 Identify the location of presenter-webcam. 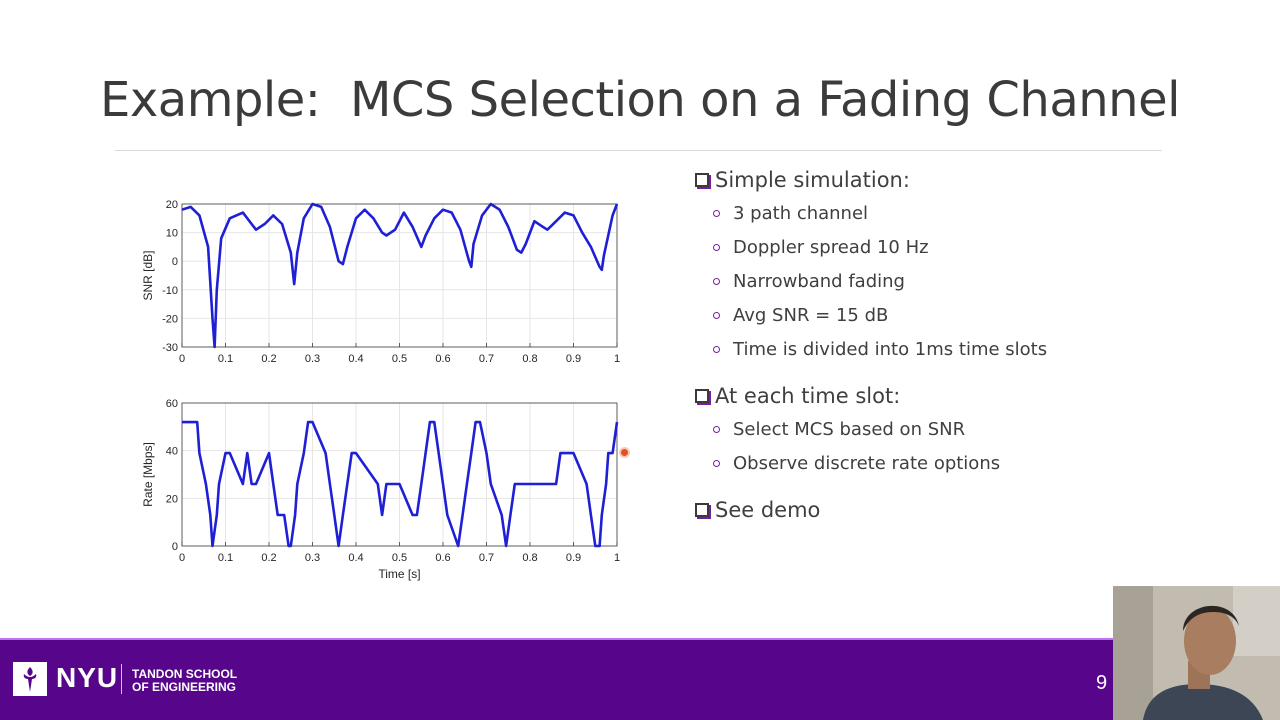
(1196, 653).